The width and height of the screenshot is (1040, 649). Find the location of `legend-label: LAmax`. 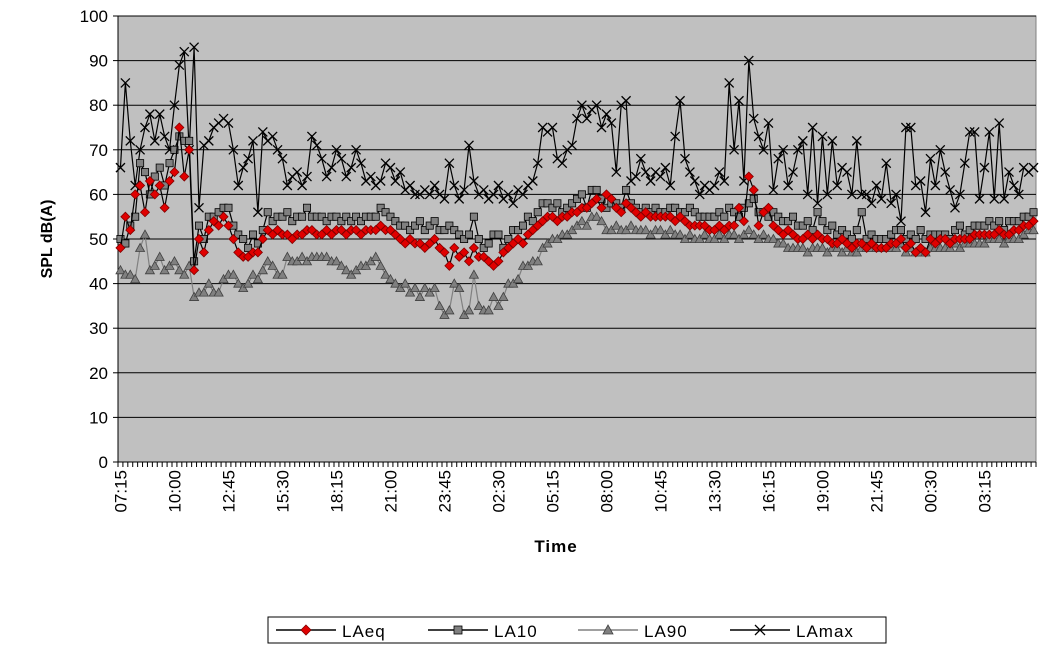

legend-label: LAmax is located at coordinates (825, 631).